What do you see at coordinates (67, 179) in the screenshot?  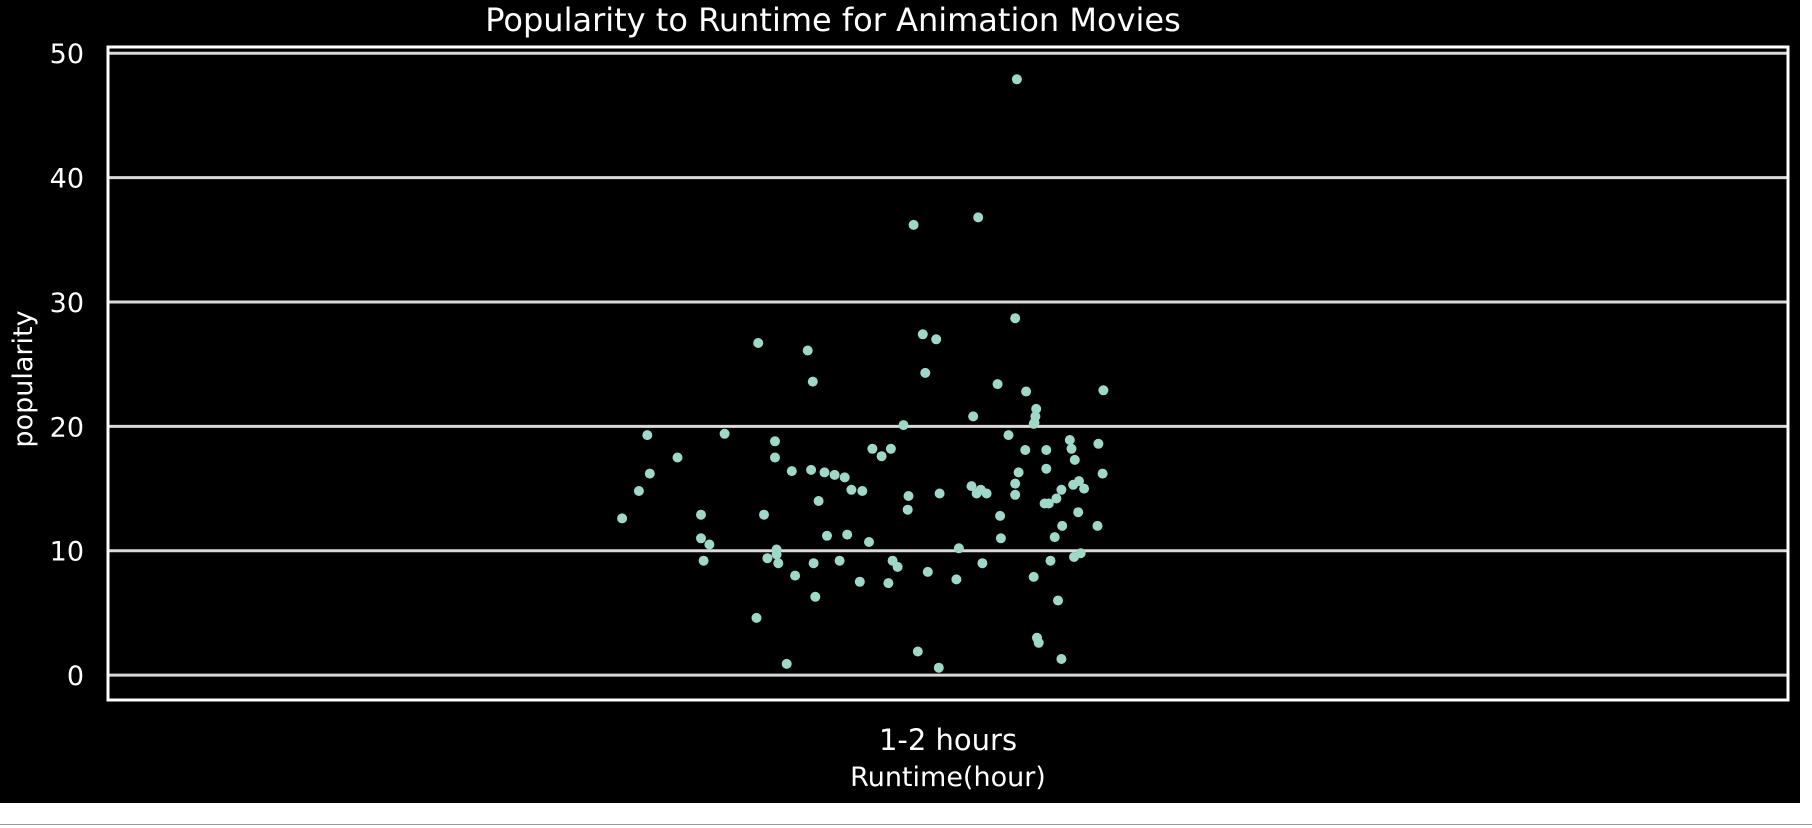 I see `y-tick-label-40: 40` at bounding box center [67, 179].